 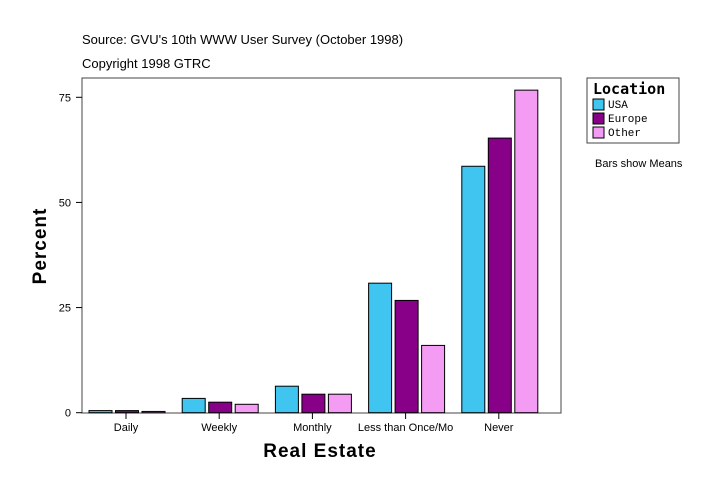 What do you see at coordinates (219, 428) in the screenshot?
I see `x-tick-label: Weekly` at bounding box center [219, 428].